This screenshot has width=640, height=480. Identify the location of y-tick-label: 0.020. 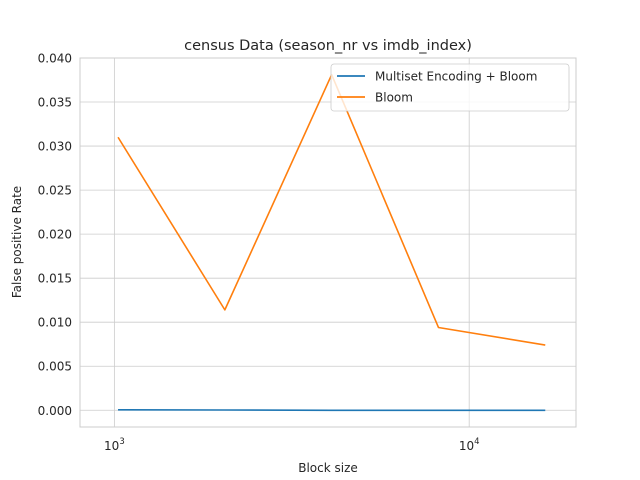
(55, 235).